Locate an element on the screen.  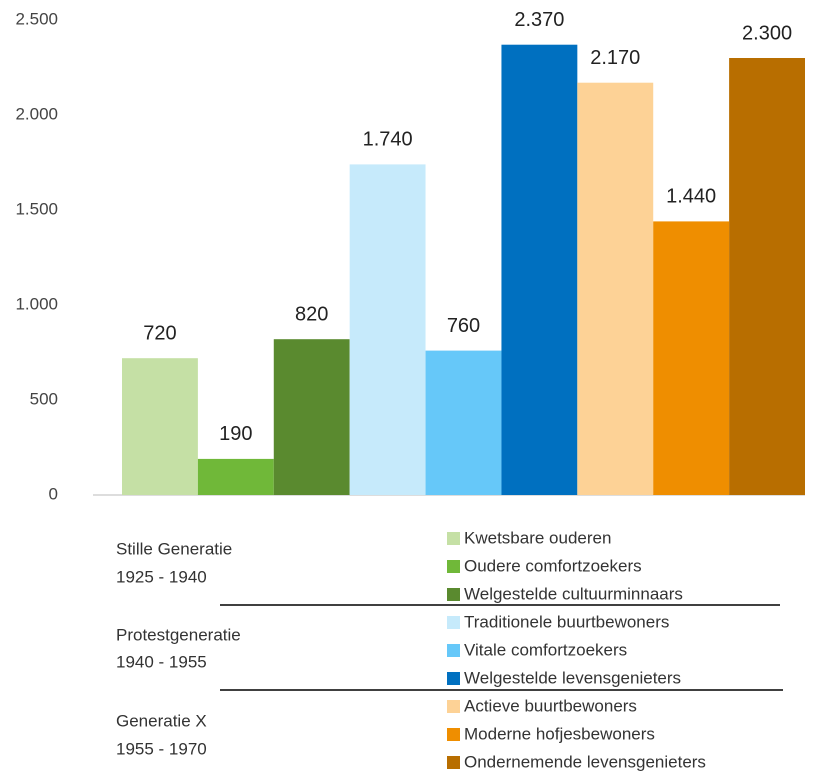
data-label: 190 is located at coordinates (235, 434).